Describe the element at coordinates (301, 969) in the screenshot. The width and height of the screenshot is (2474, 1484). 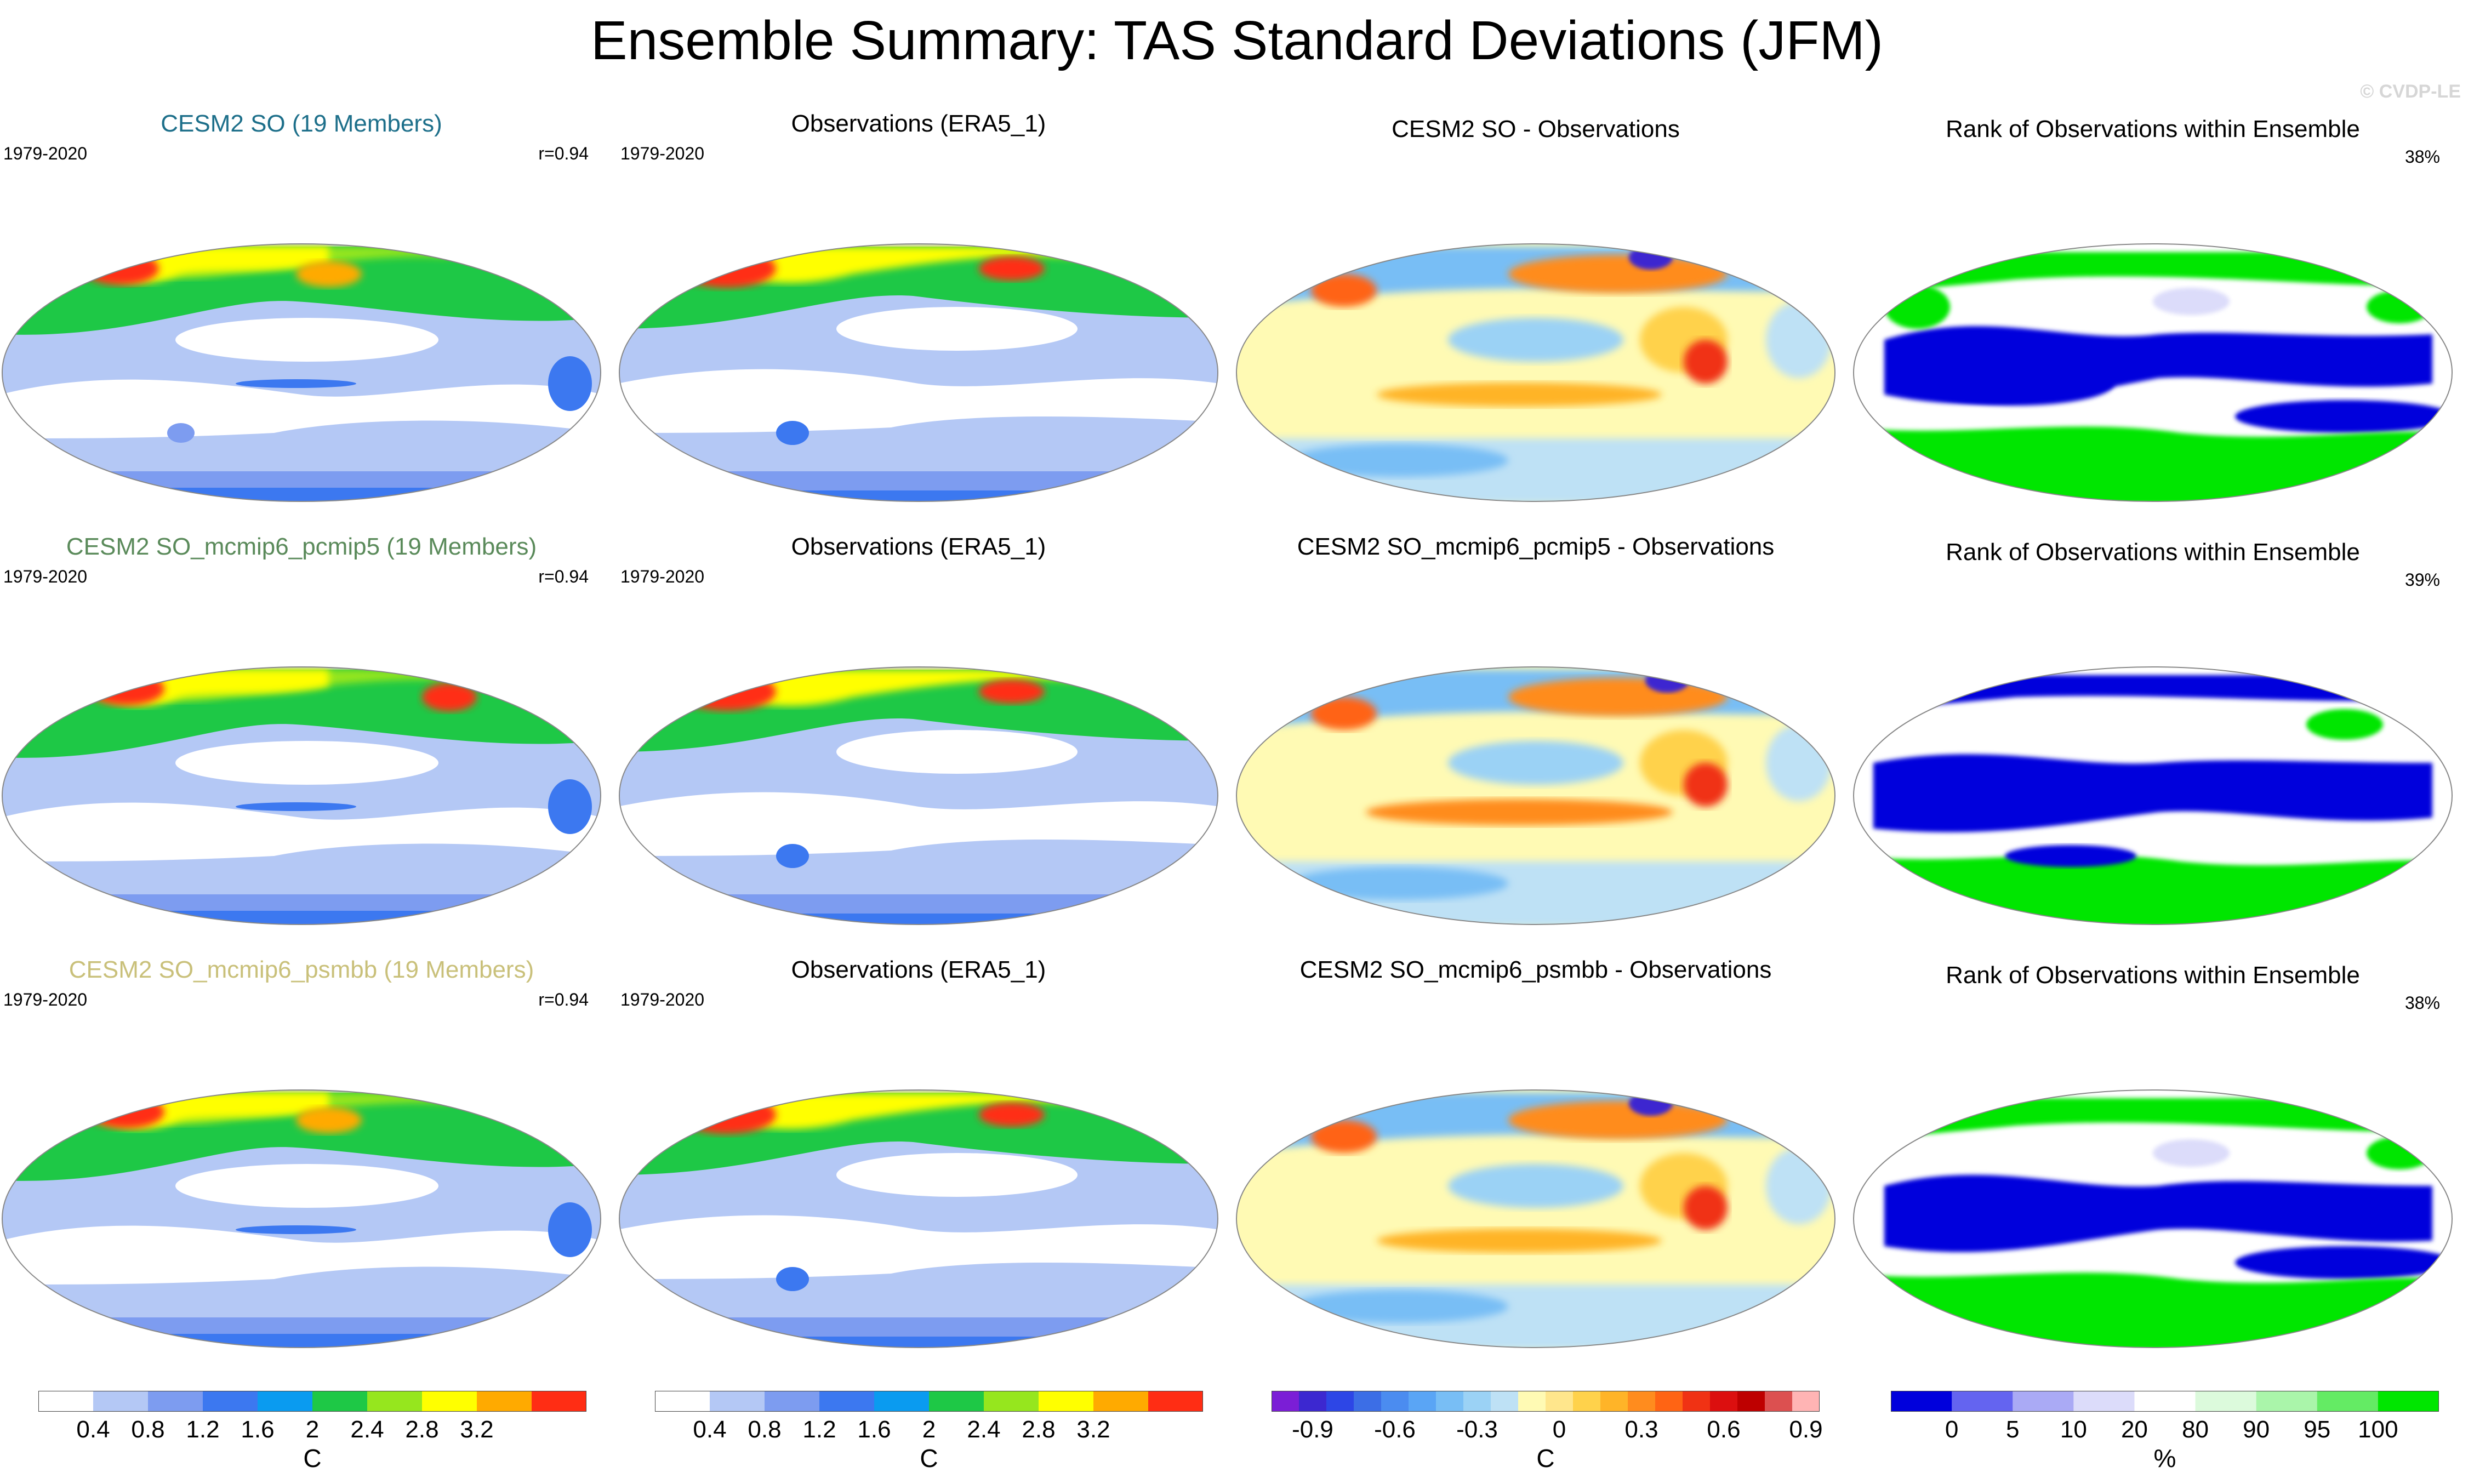
I see `panel-title: CESM2 SO_mcmip6_psmbb (19 Members)` at that location.